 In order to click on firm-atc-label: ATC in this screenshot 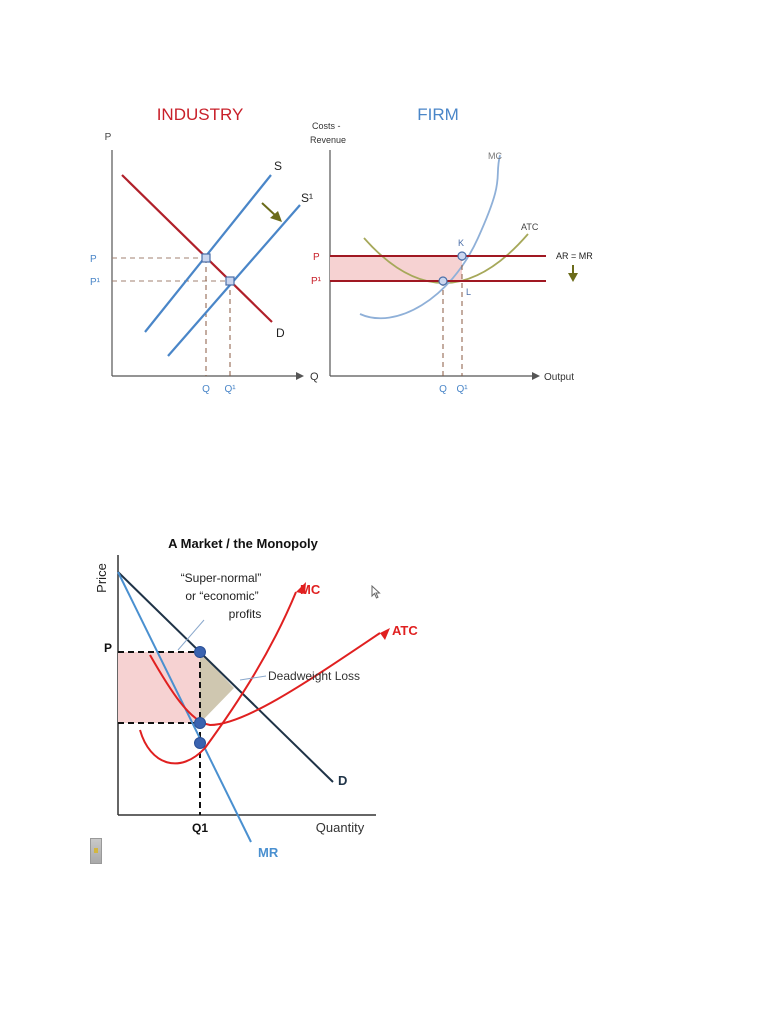, I will do `click(530, 227)`.